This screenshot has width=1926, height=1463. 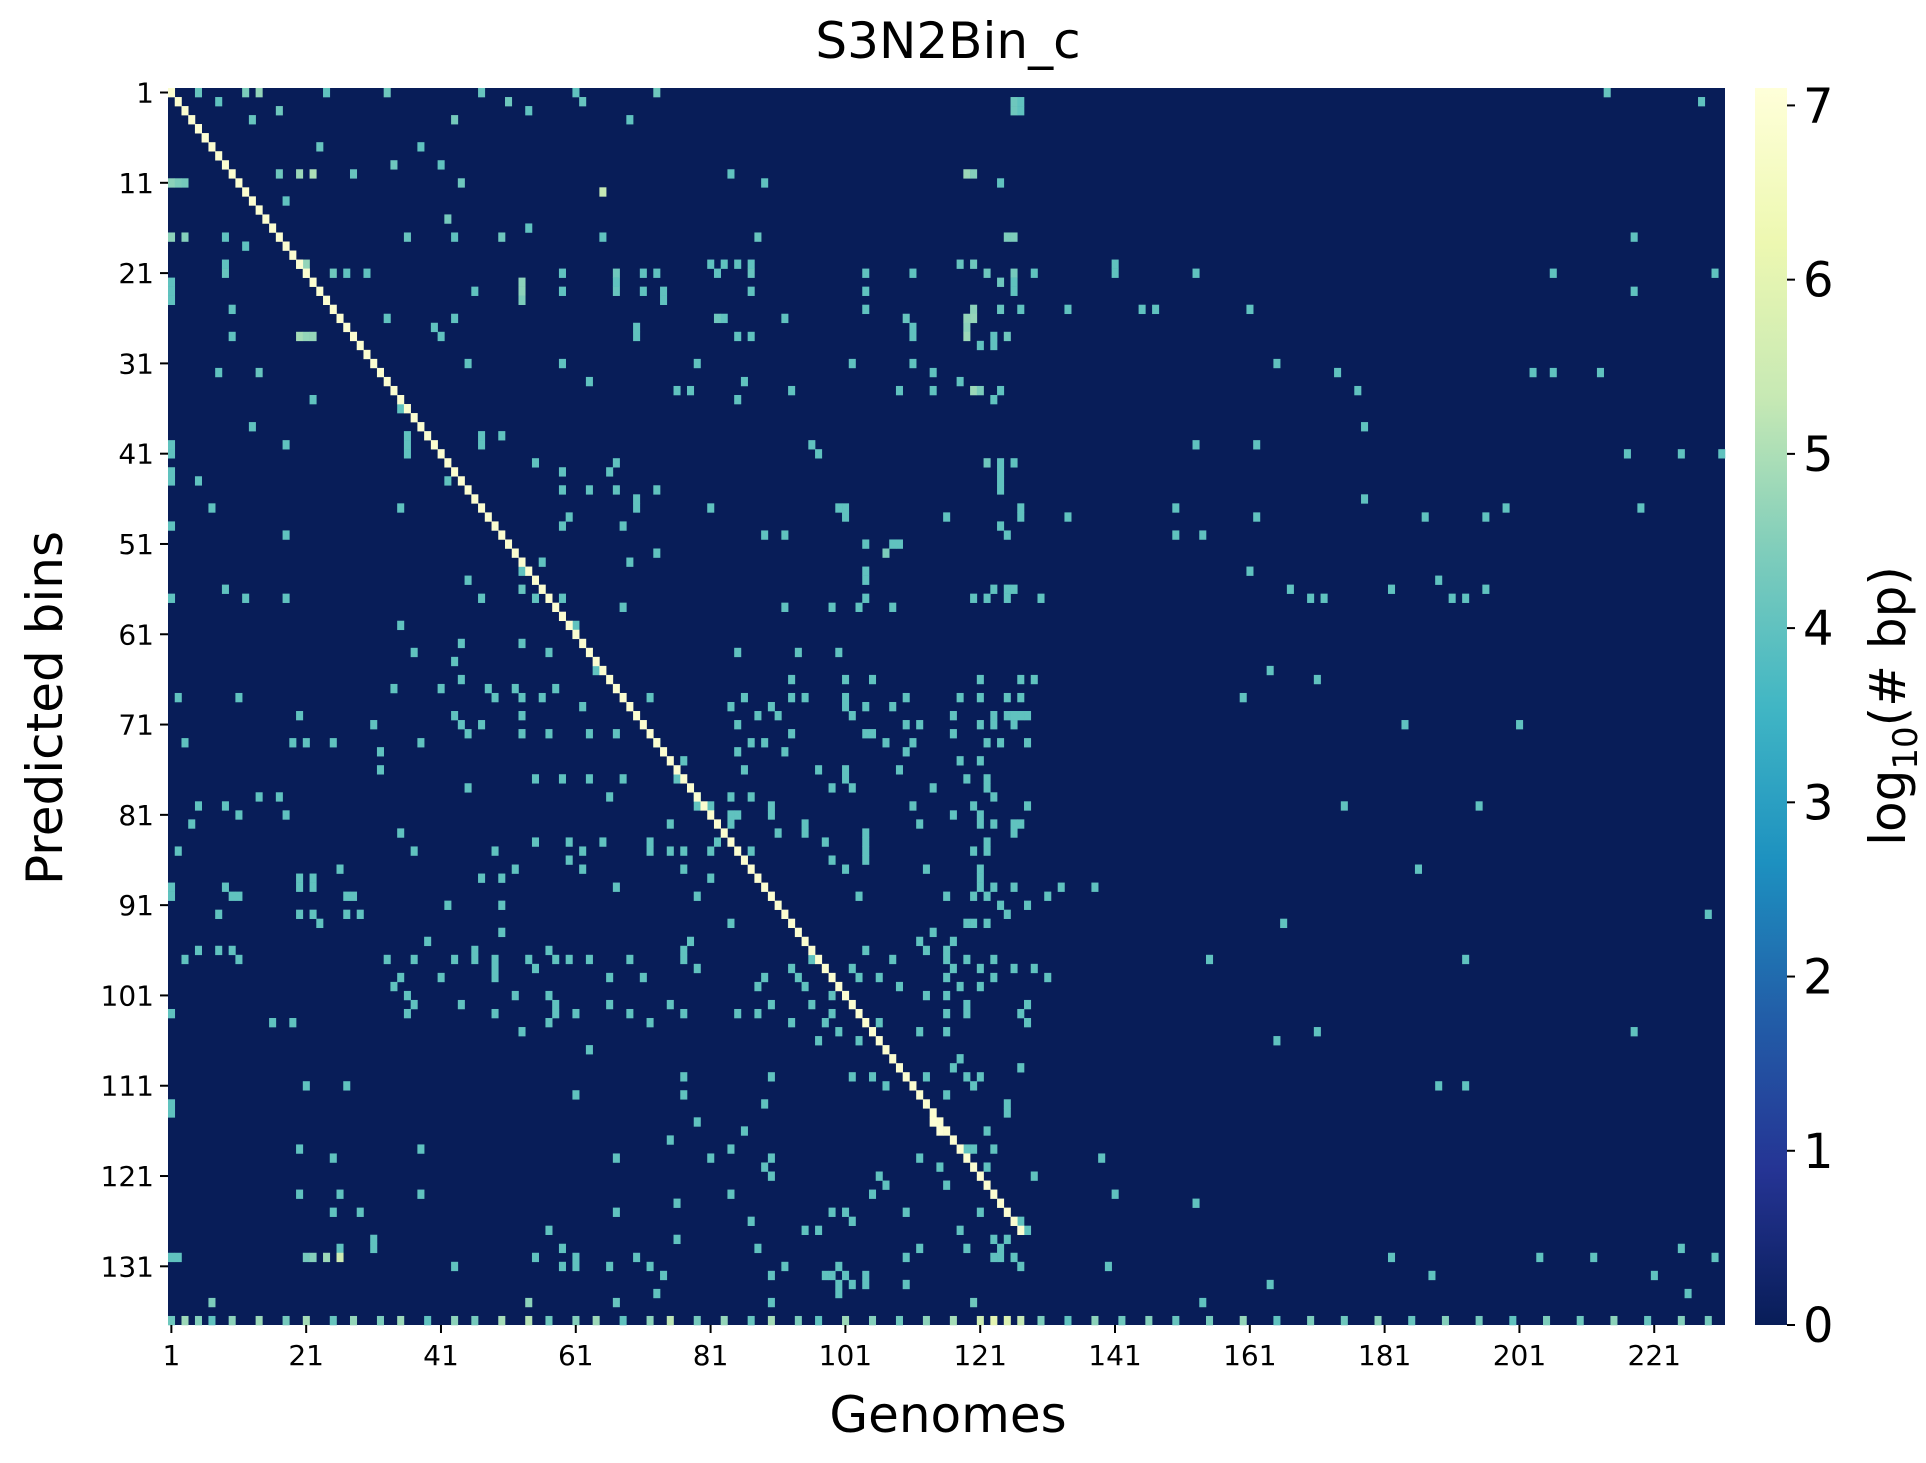 What do you see at coordinates (1818, 106) in the screenshot?
I see `colorbar-tick-label: 7` at bounding box center [1818, 106].